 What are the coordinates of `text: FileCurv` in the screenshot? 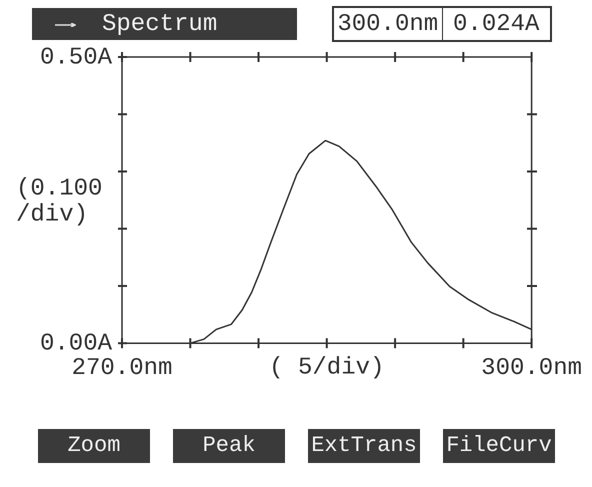 It's located at (499, 446).